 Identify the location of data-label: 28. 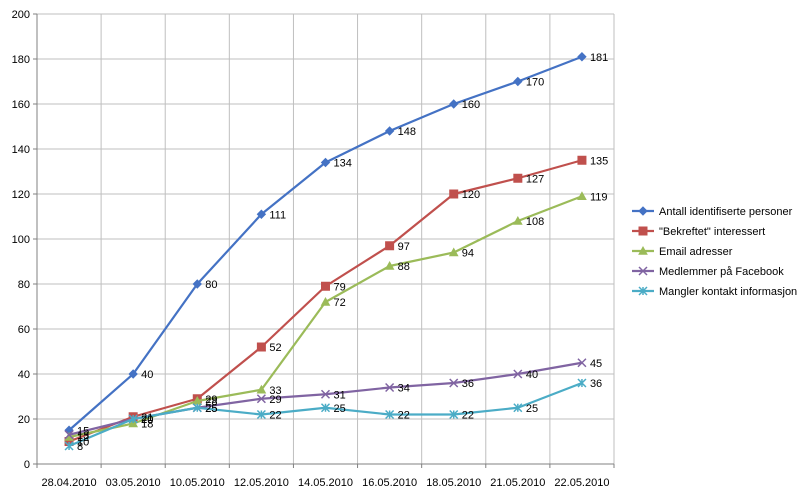
(211, 402).